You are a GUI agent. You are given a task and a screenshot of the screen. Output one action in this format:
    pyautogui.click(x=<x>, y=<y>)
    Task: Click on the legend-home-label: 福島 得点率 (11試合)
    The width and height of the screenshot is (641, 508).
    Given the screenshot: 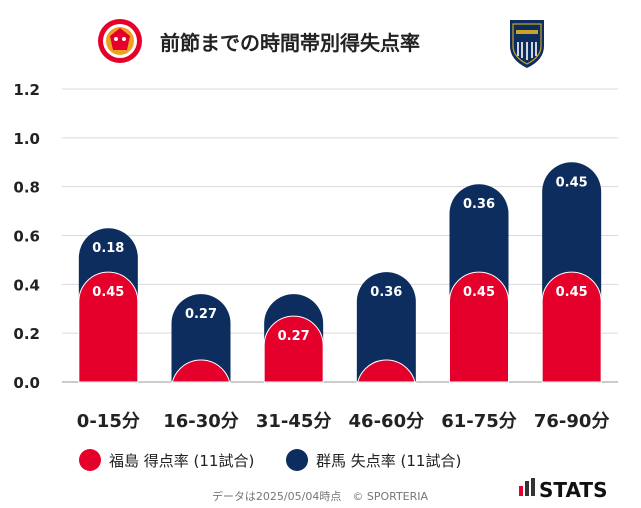 What is the action you would take?
    pyautogui.click(x=181, y=461)
    